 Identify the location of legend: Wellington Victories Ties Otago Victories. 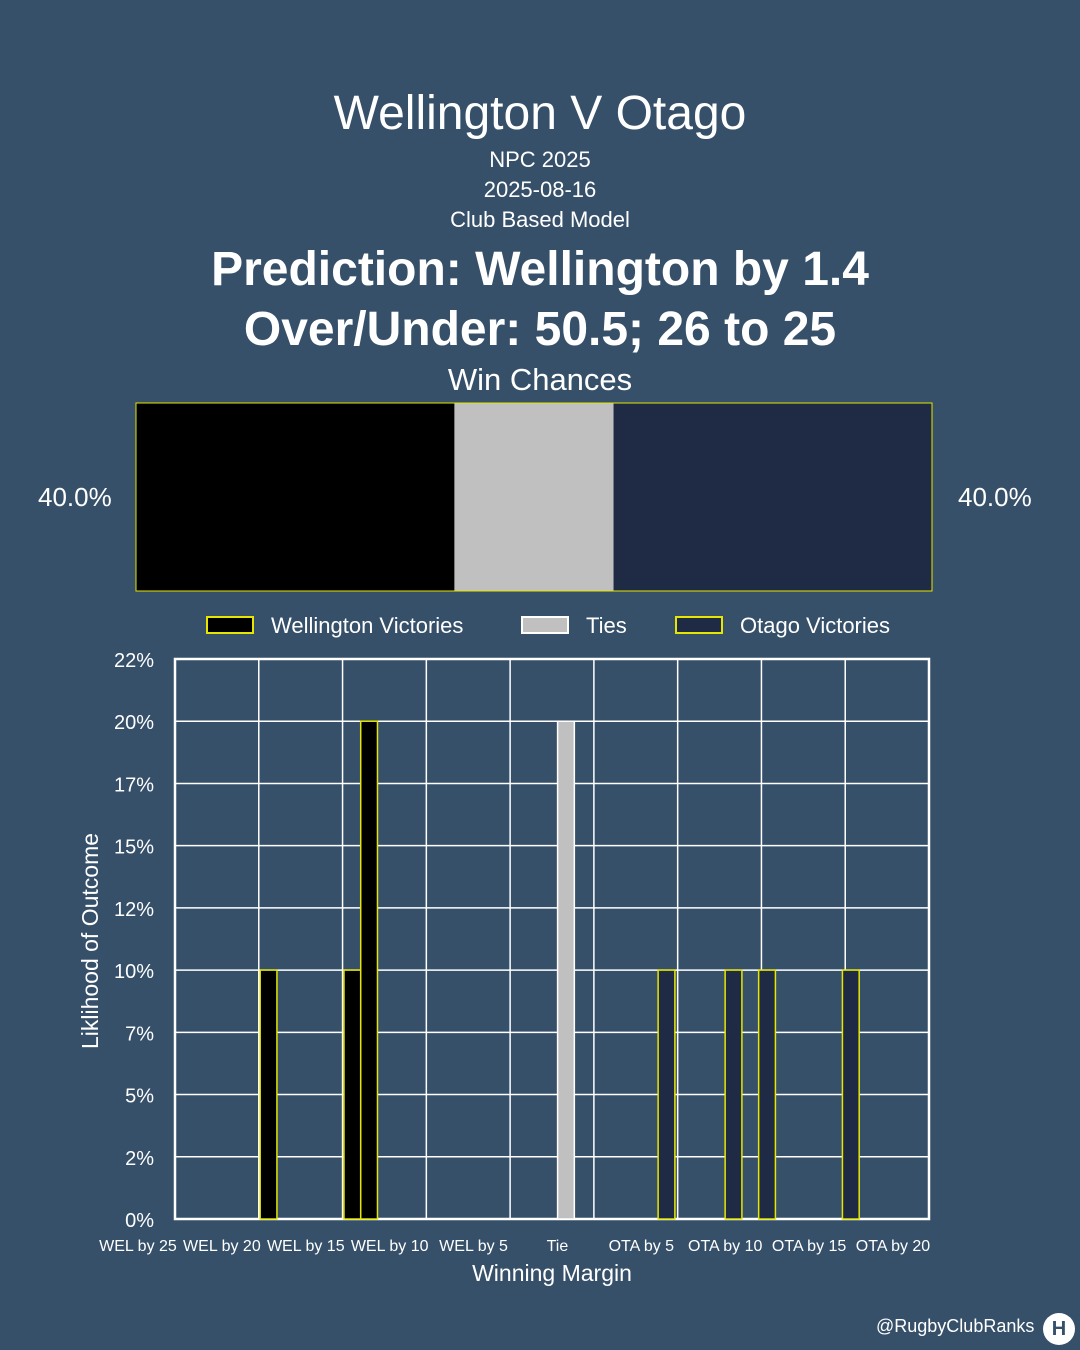
(548, 625).